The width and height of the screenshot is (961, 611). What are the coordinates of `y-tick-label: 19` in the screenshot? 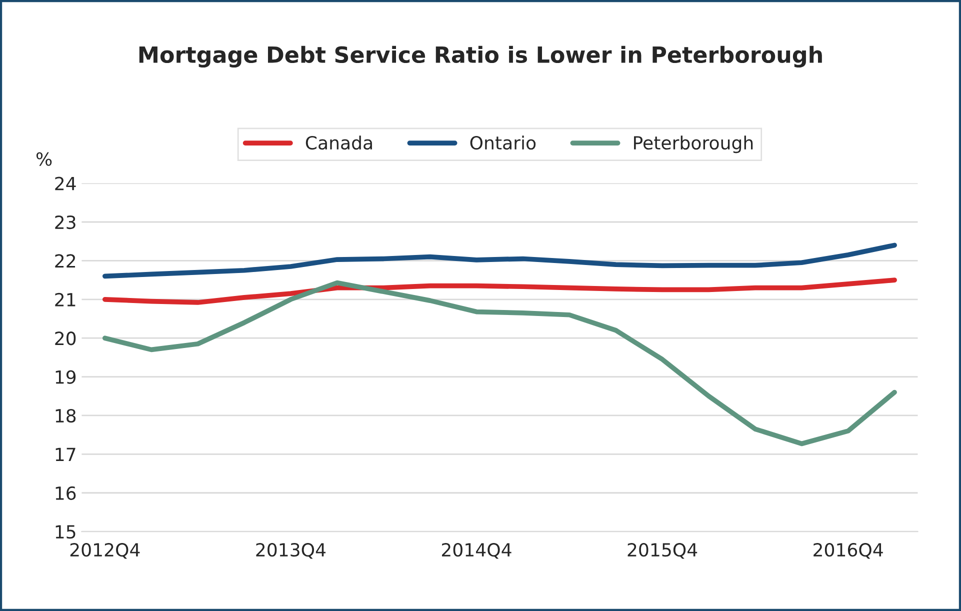 It's located at (66, 377).